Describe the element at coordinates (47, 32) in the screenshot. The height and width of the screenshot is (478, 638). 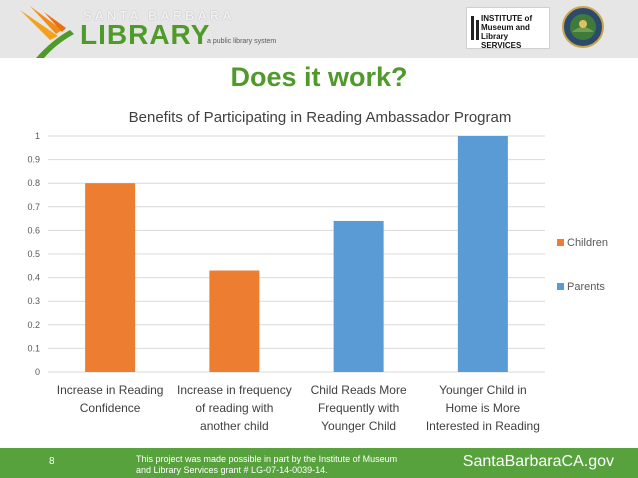
I see `bird-of-paradise-icon` at that location.